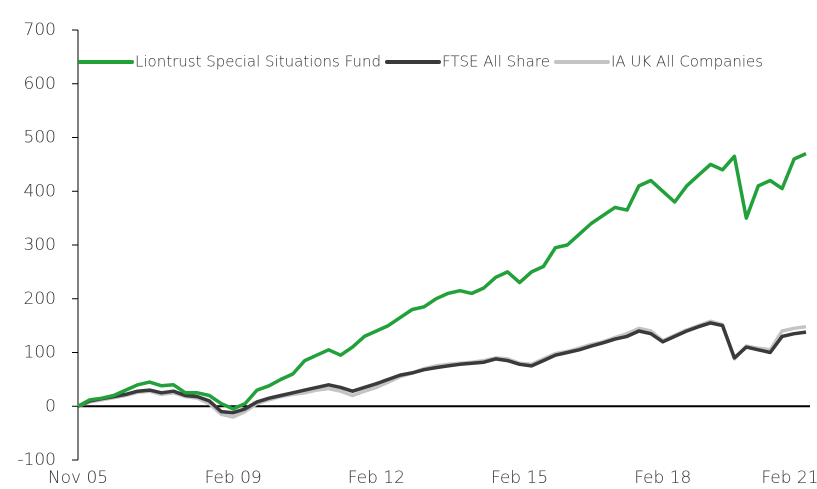 This screenshot has height=489, width=817. Describe the element at coordinates (40, 299) in the screenshot. I see `y-tick-label: 200` at that location.